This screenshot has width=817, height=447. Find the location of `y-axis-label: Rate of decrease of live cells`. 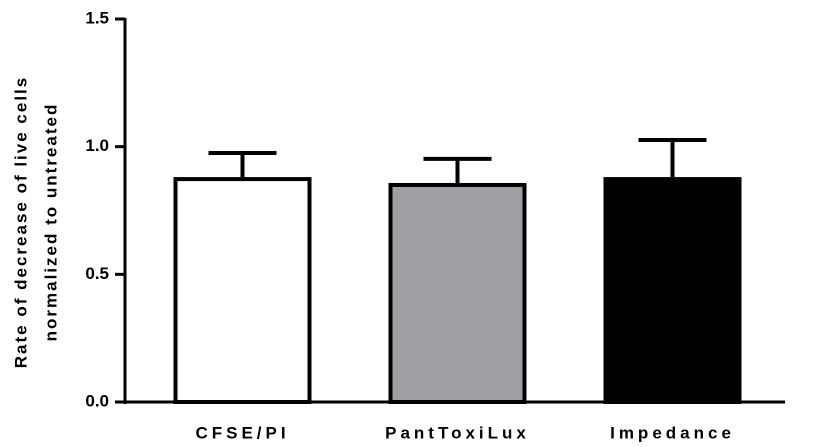

y-axis-label: Rate of decrease of live cells is located at coordinates (20, 222).